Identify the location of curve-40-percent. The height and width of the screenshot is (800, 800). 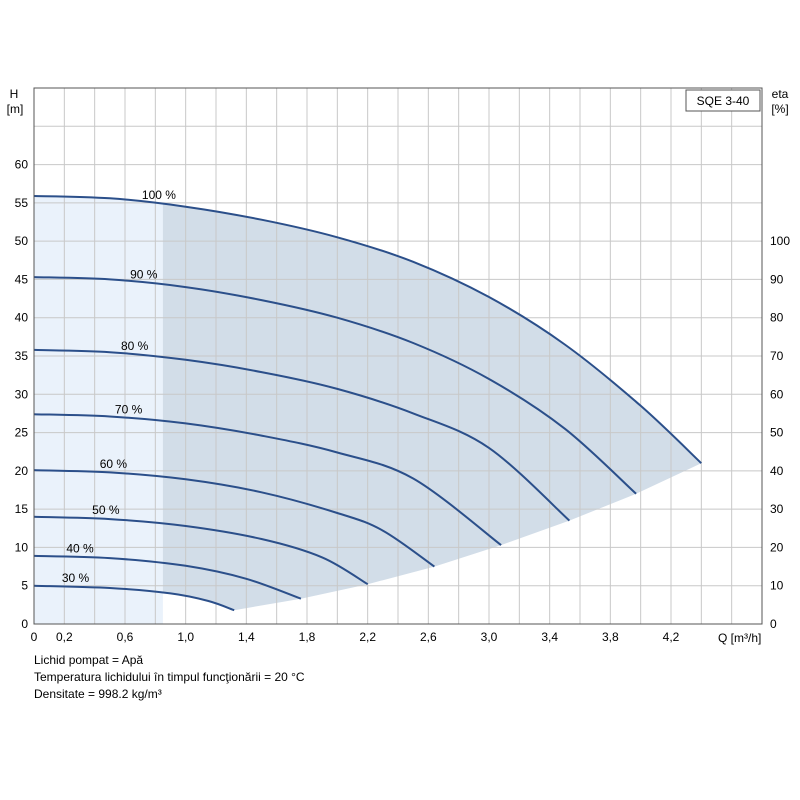
(167, 577).